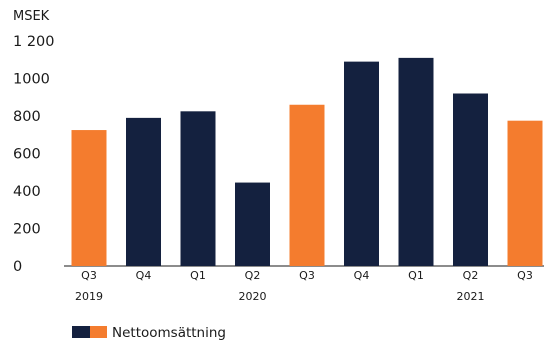 The width and height of the screenshot is (545, 340). I want to click on y-tick-label: 400, so click(27, 192).